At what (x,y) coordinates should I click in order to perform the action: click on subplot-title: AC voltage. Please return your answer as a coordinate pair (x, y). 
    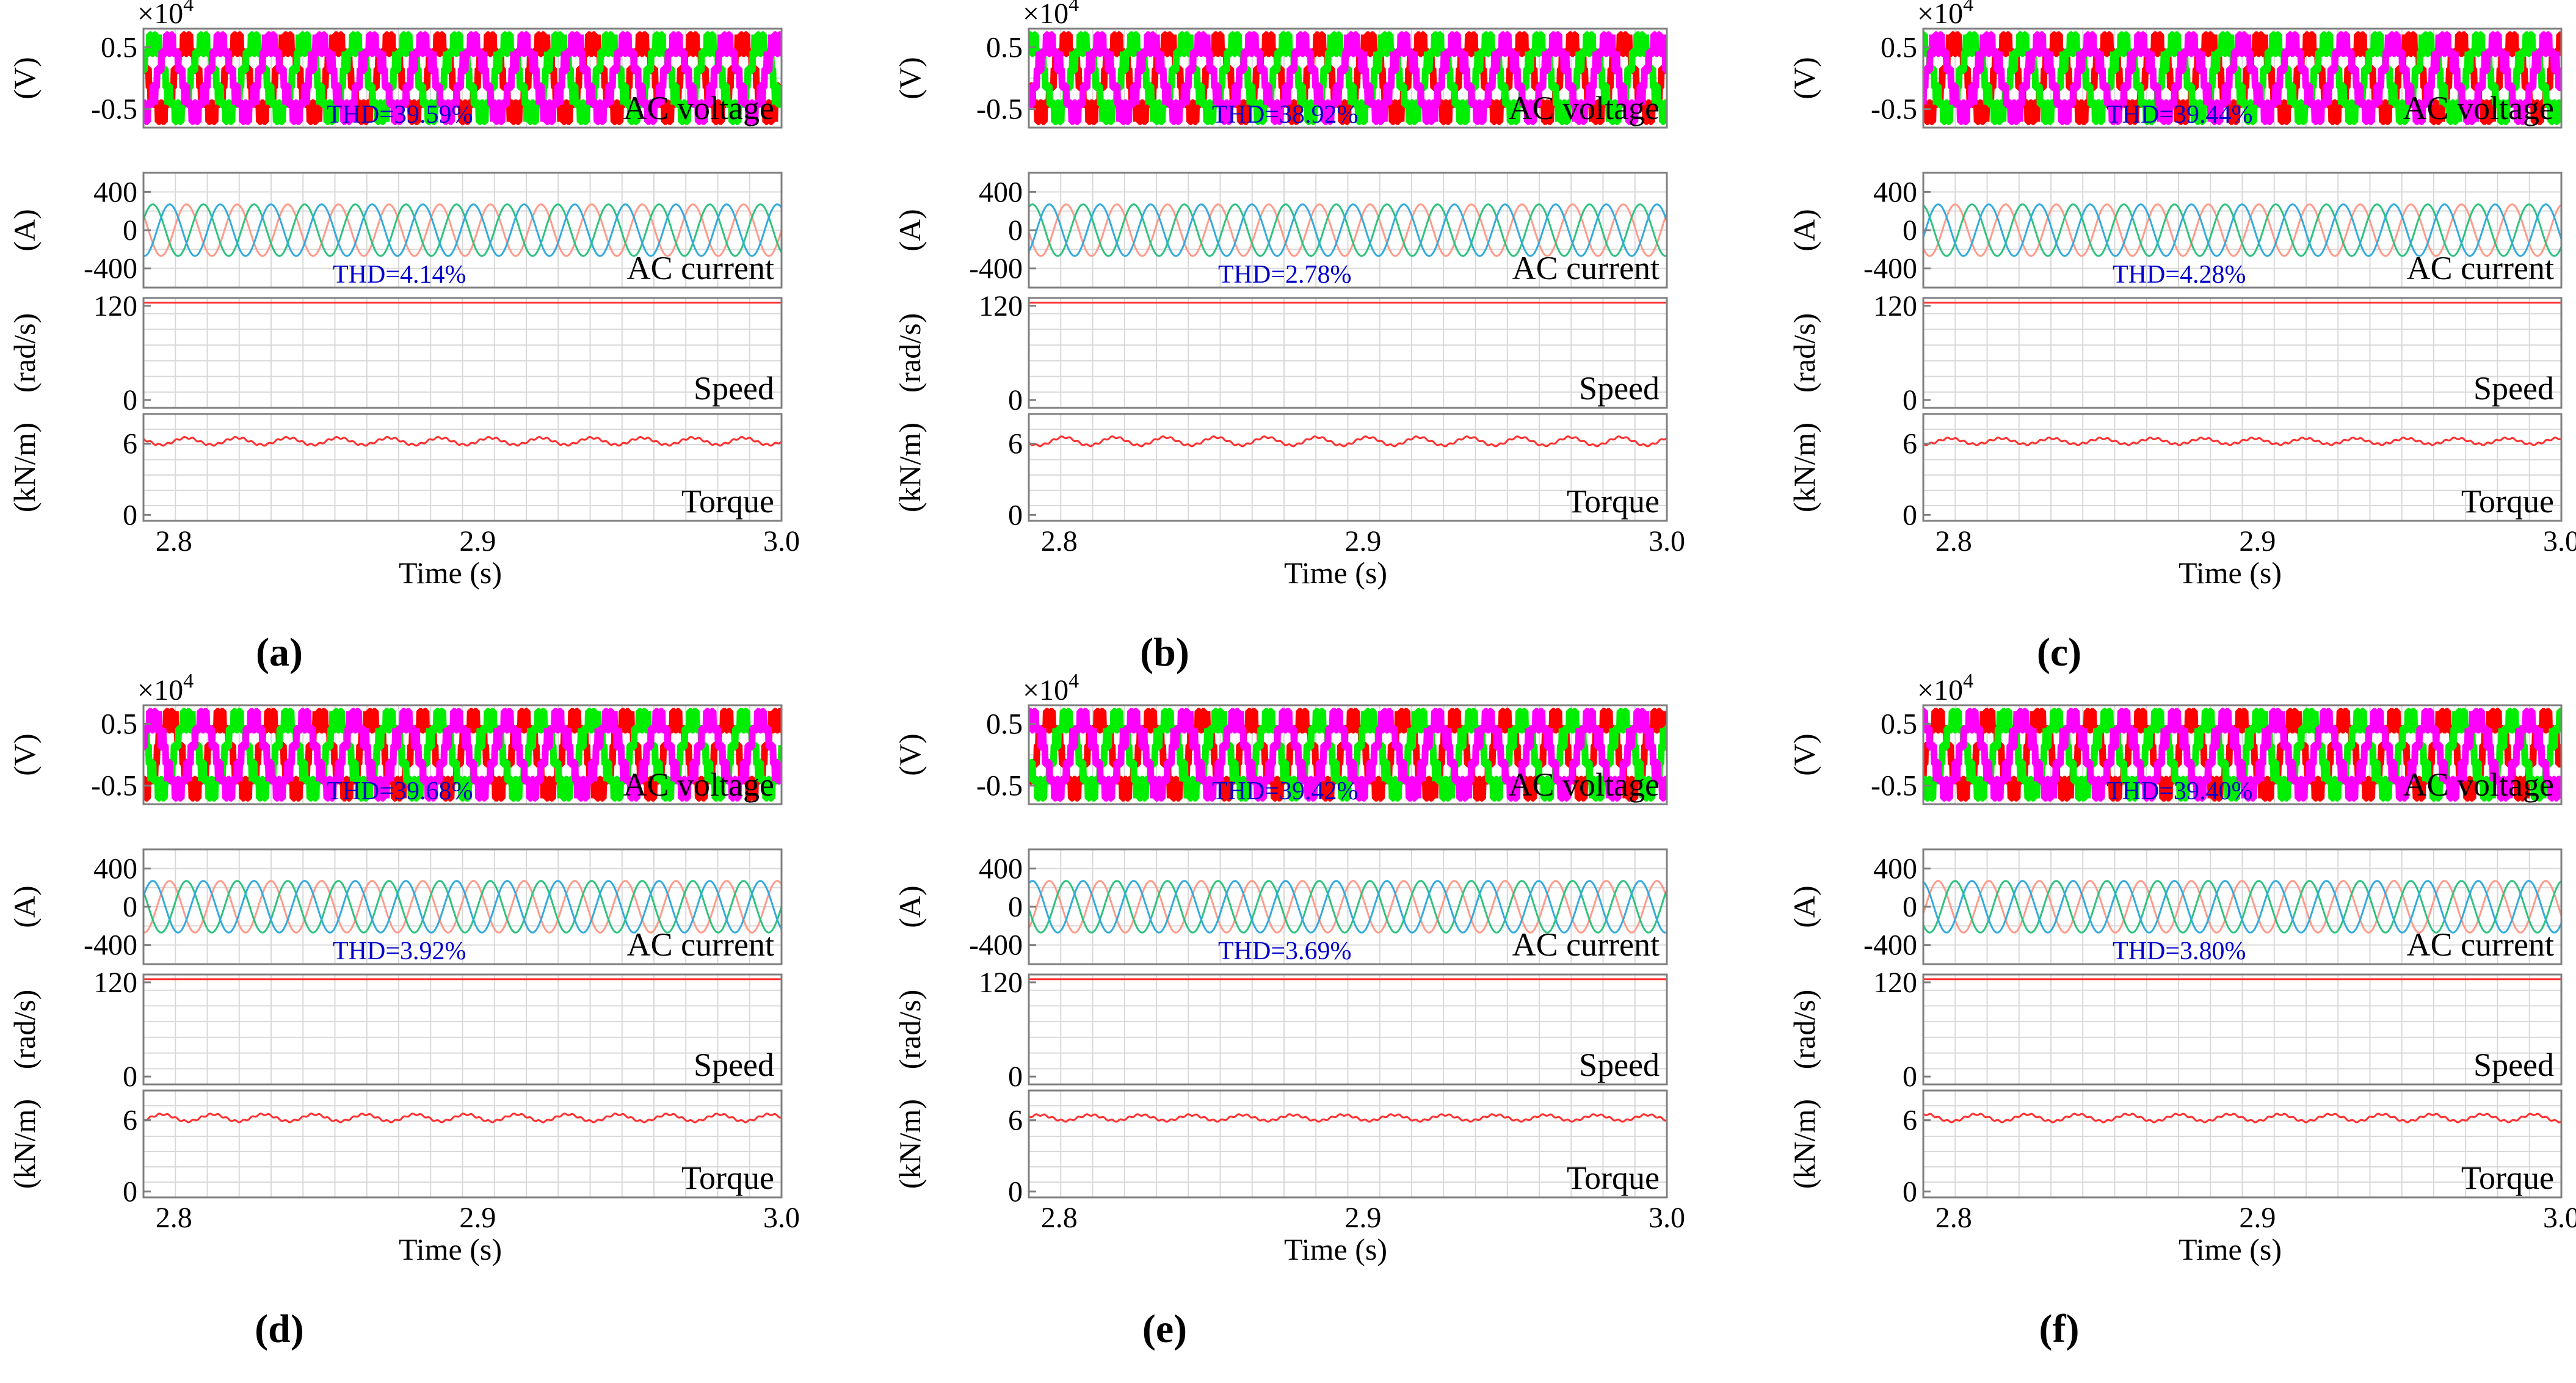
    Looking at the image, I should click on (1584, 108).